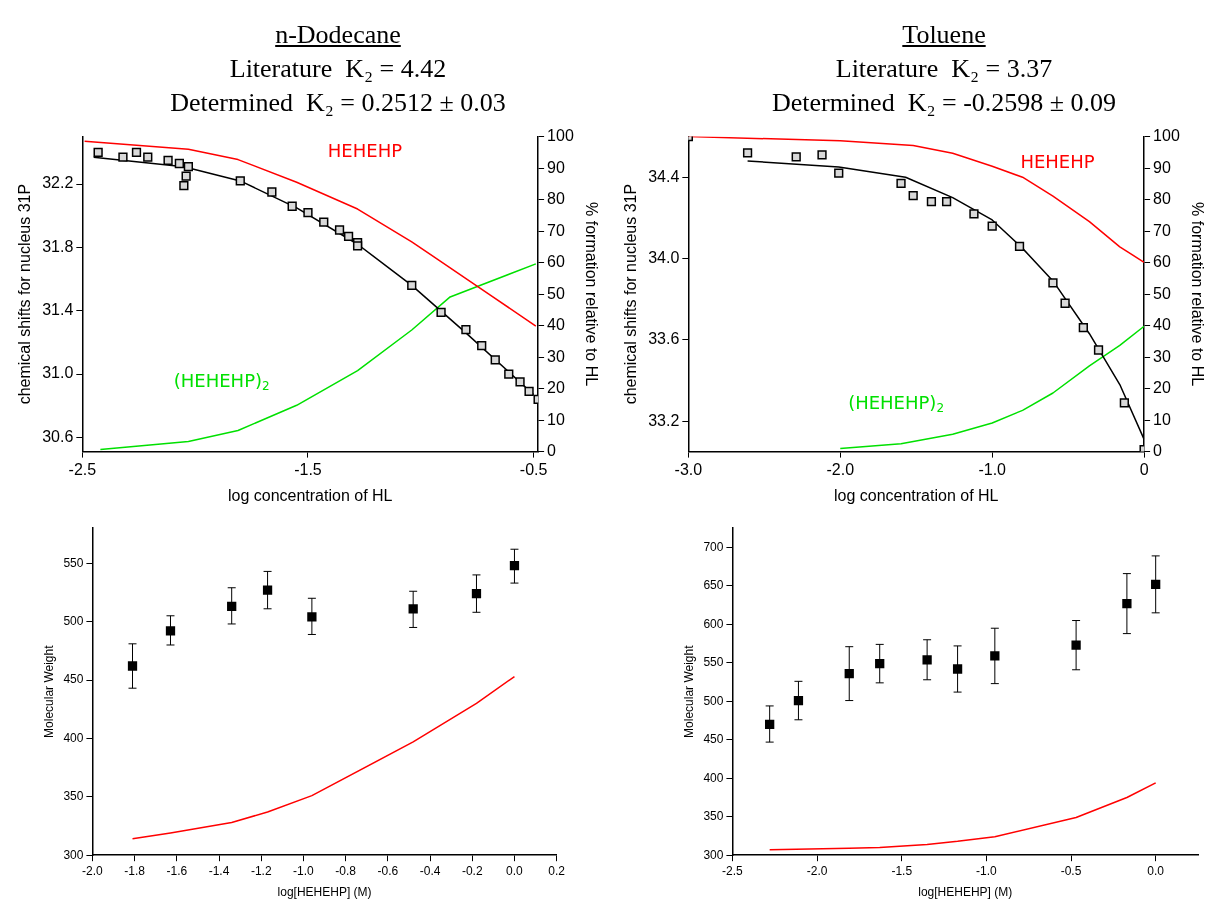  What do you see at coordinates (338, 69) in the screenshot?
I see `chart-subtitle: Literature K₂ = 4.42` at bounding box center [338, 69].